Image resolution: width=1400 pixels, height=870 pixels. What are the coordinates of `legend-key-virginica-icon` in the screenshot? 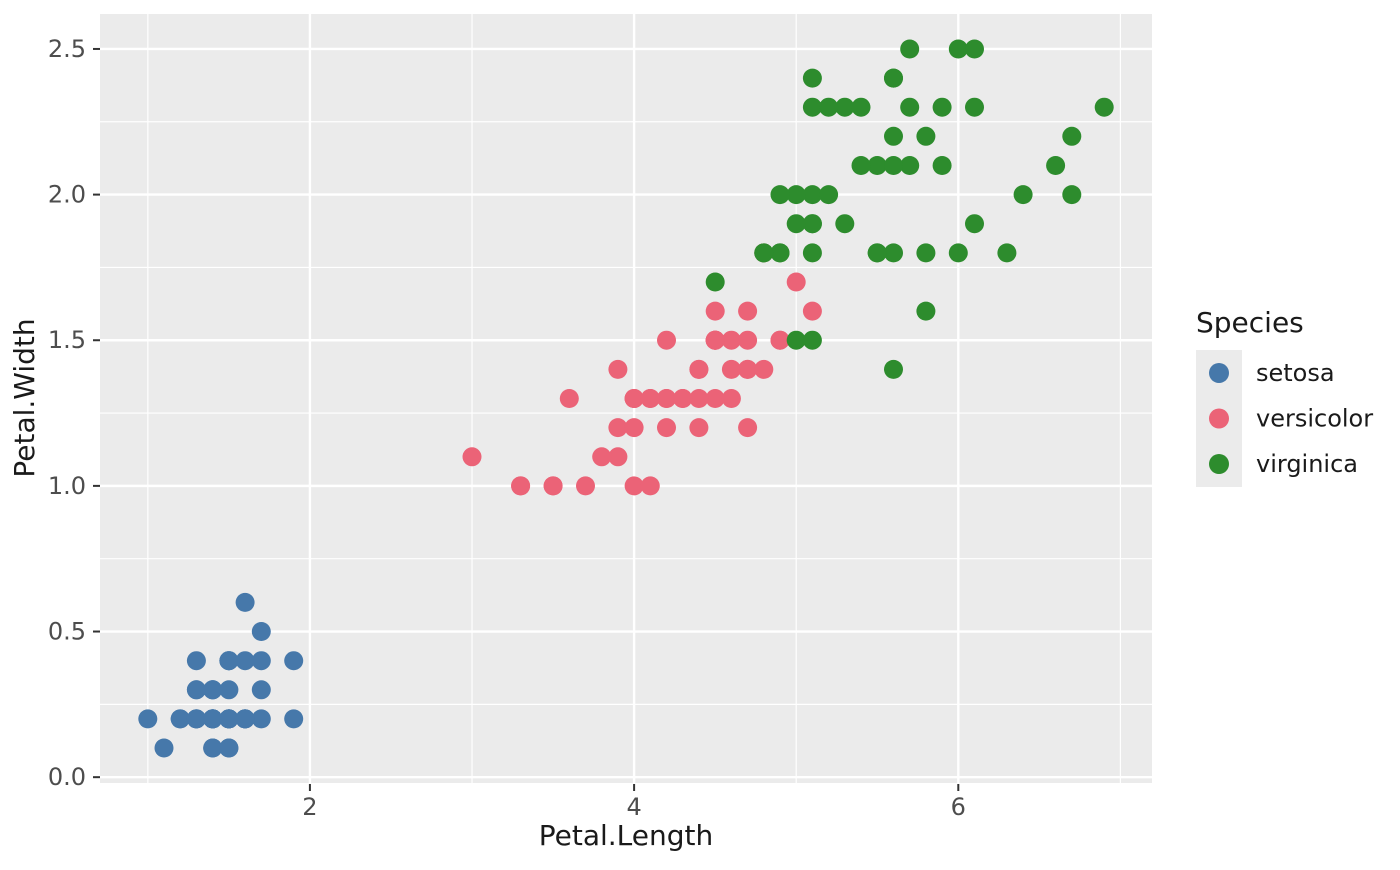 It's located at (1219, 464).